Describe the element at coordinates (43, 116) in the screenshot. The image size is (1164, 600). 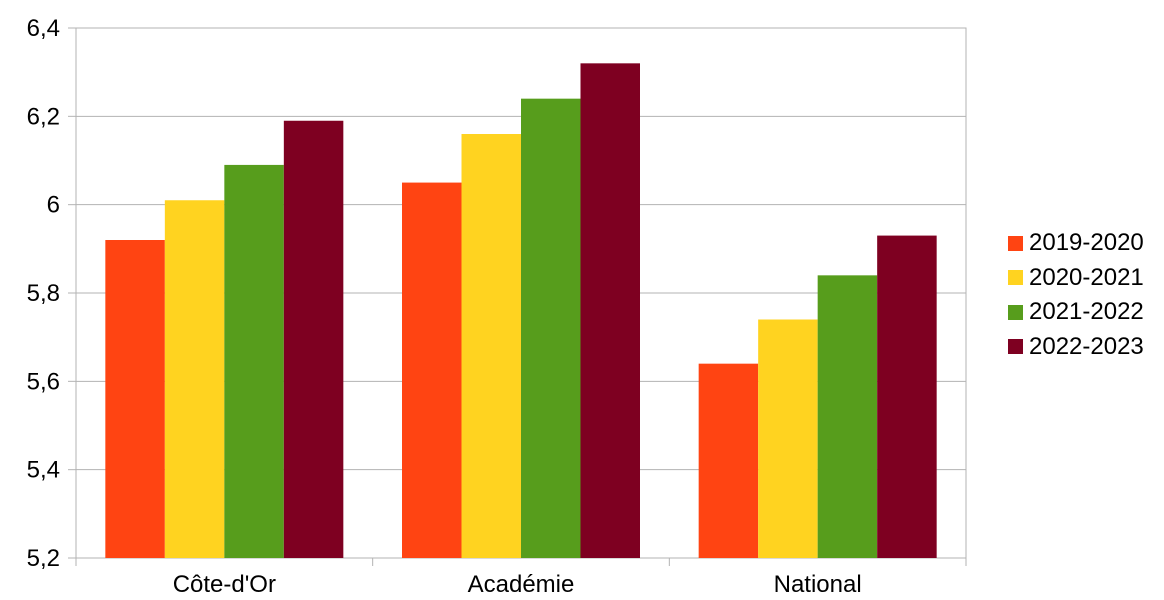
I see `y-tick-label: 6,2` at that location.